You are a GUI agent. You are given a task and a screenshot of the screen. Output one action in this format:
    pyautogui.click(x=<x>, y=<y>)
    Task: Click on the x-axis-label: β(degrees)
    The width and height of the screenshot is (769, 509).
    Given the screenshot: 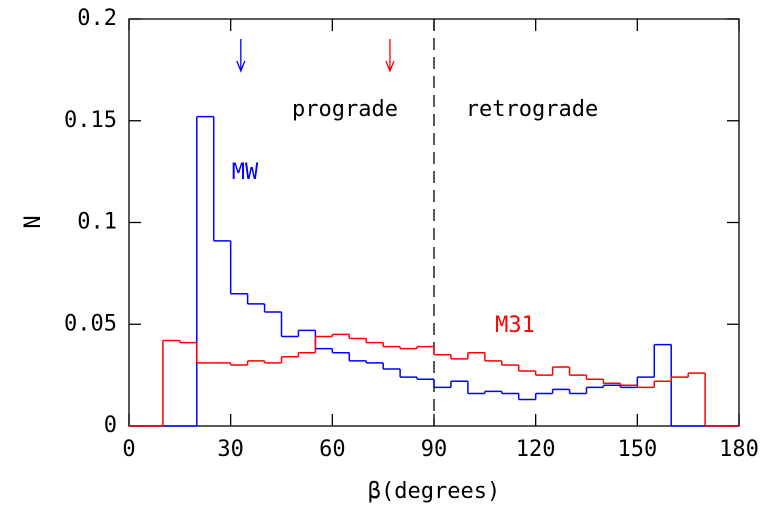 What is the action you would take?
    pyautogui.click(x=434, y=491)
    